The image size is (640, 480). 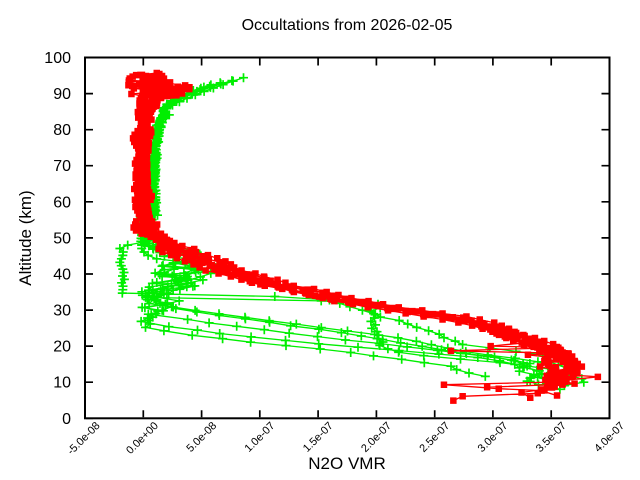 What do you see at coordinates (62, 347) in the screenshot?
I see `svg-text: 20` at bounding box center [62, 347].